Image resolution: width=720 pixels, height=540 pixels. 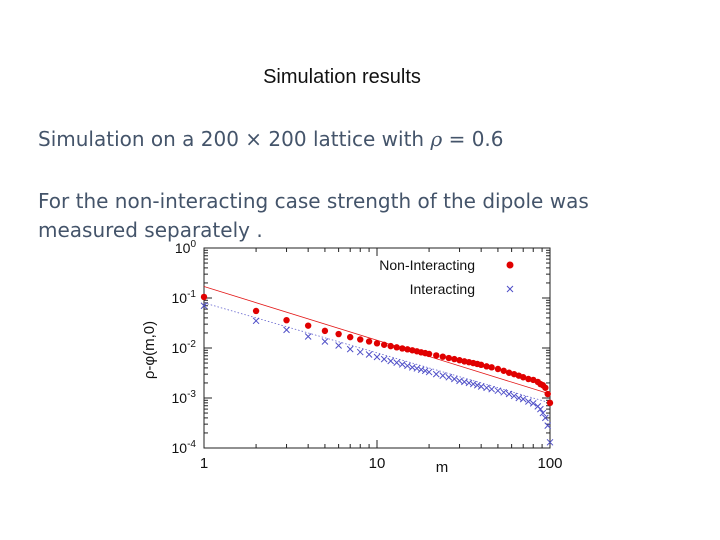 I want to click on rho-symbol: ρ, so click(x=436, y=139).